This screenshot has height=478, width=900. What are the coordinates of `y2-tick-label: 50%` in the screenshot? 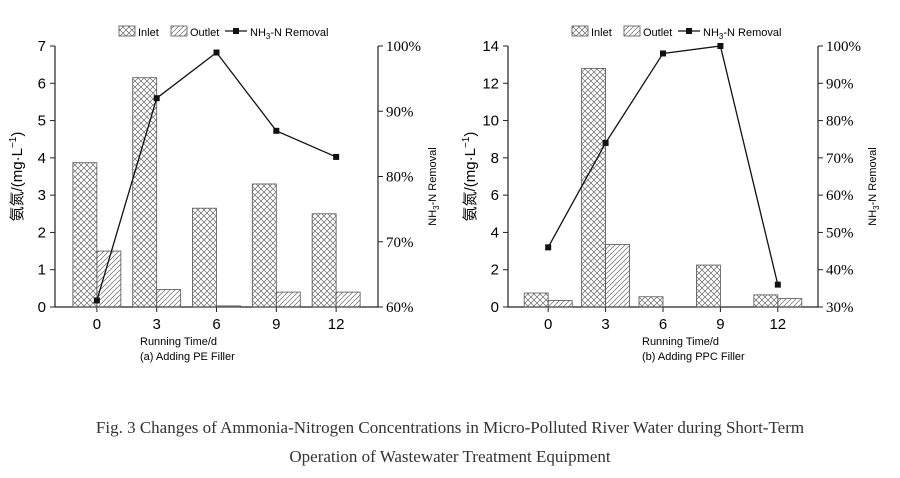 It's located at (840, 233).